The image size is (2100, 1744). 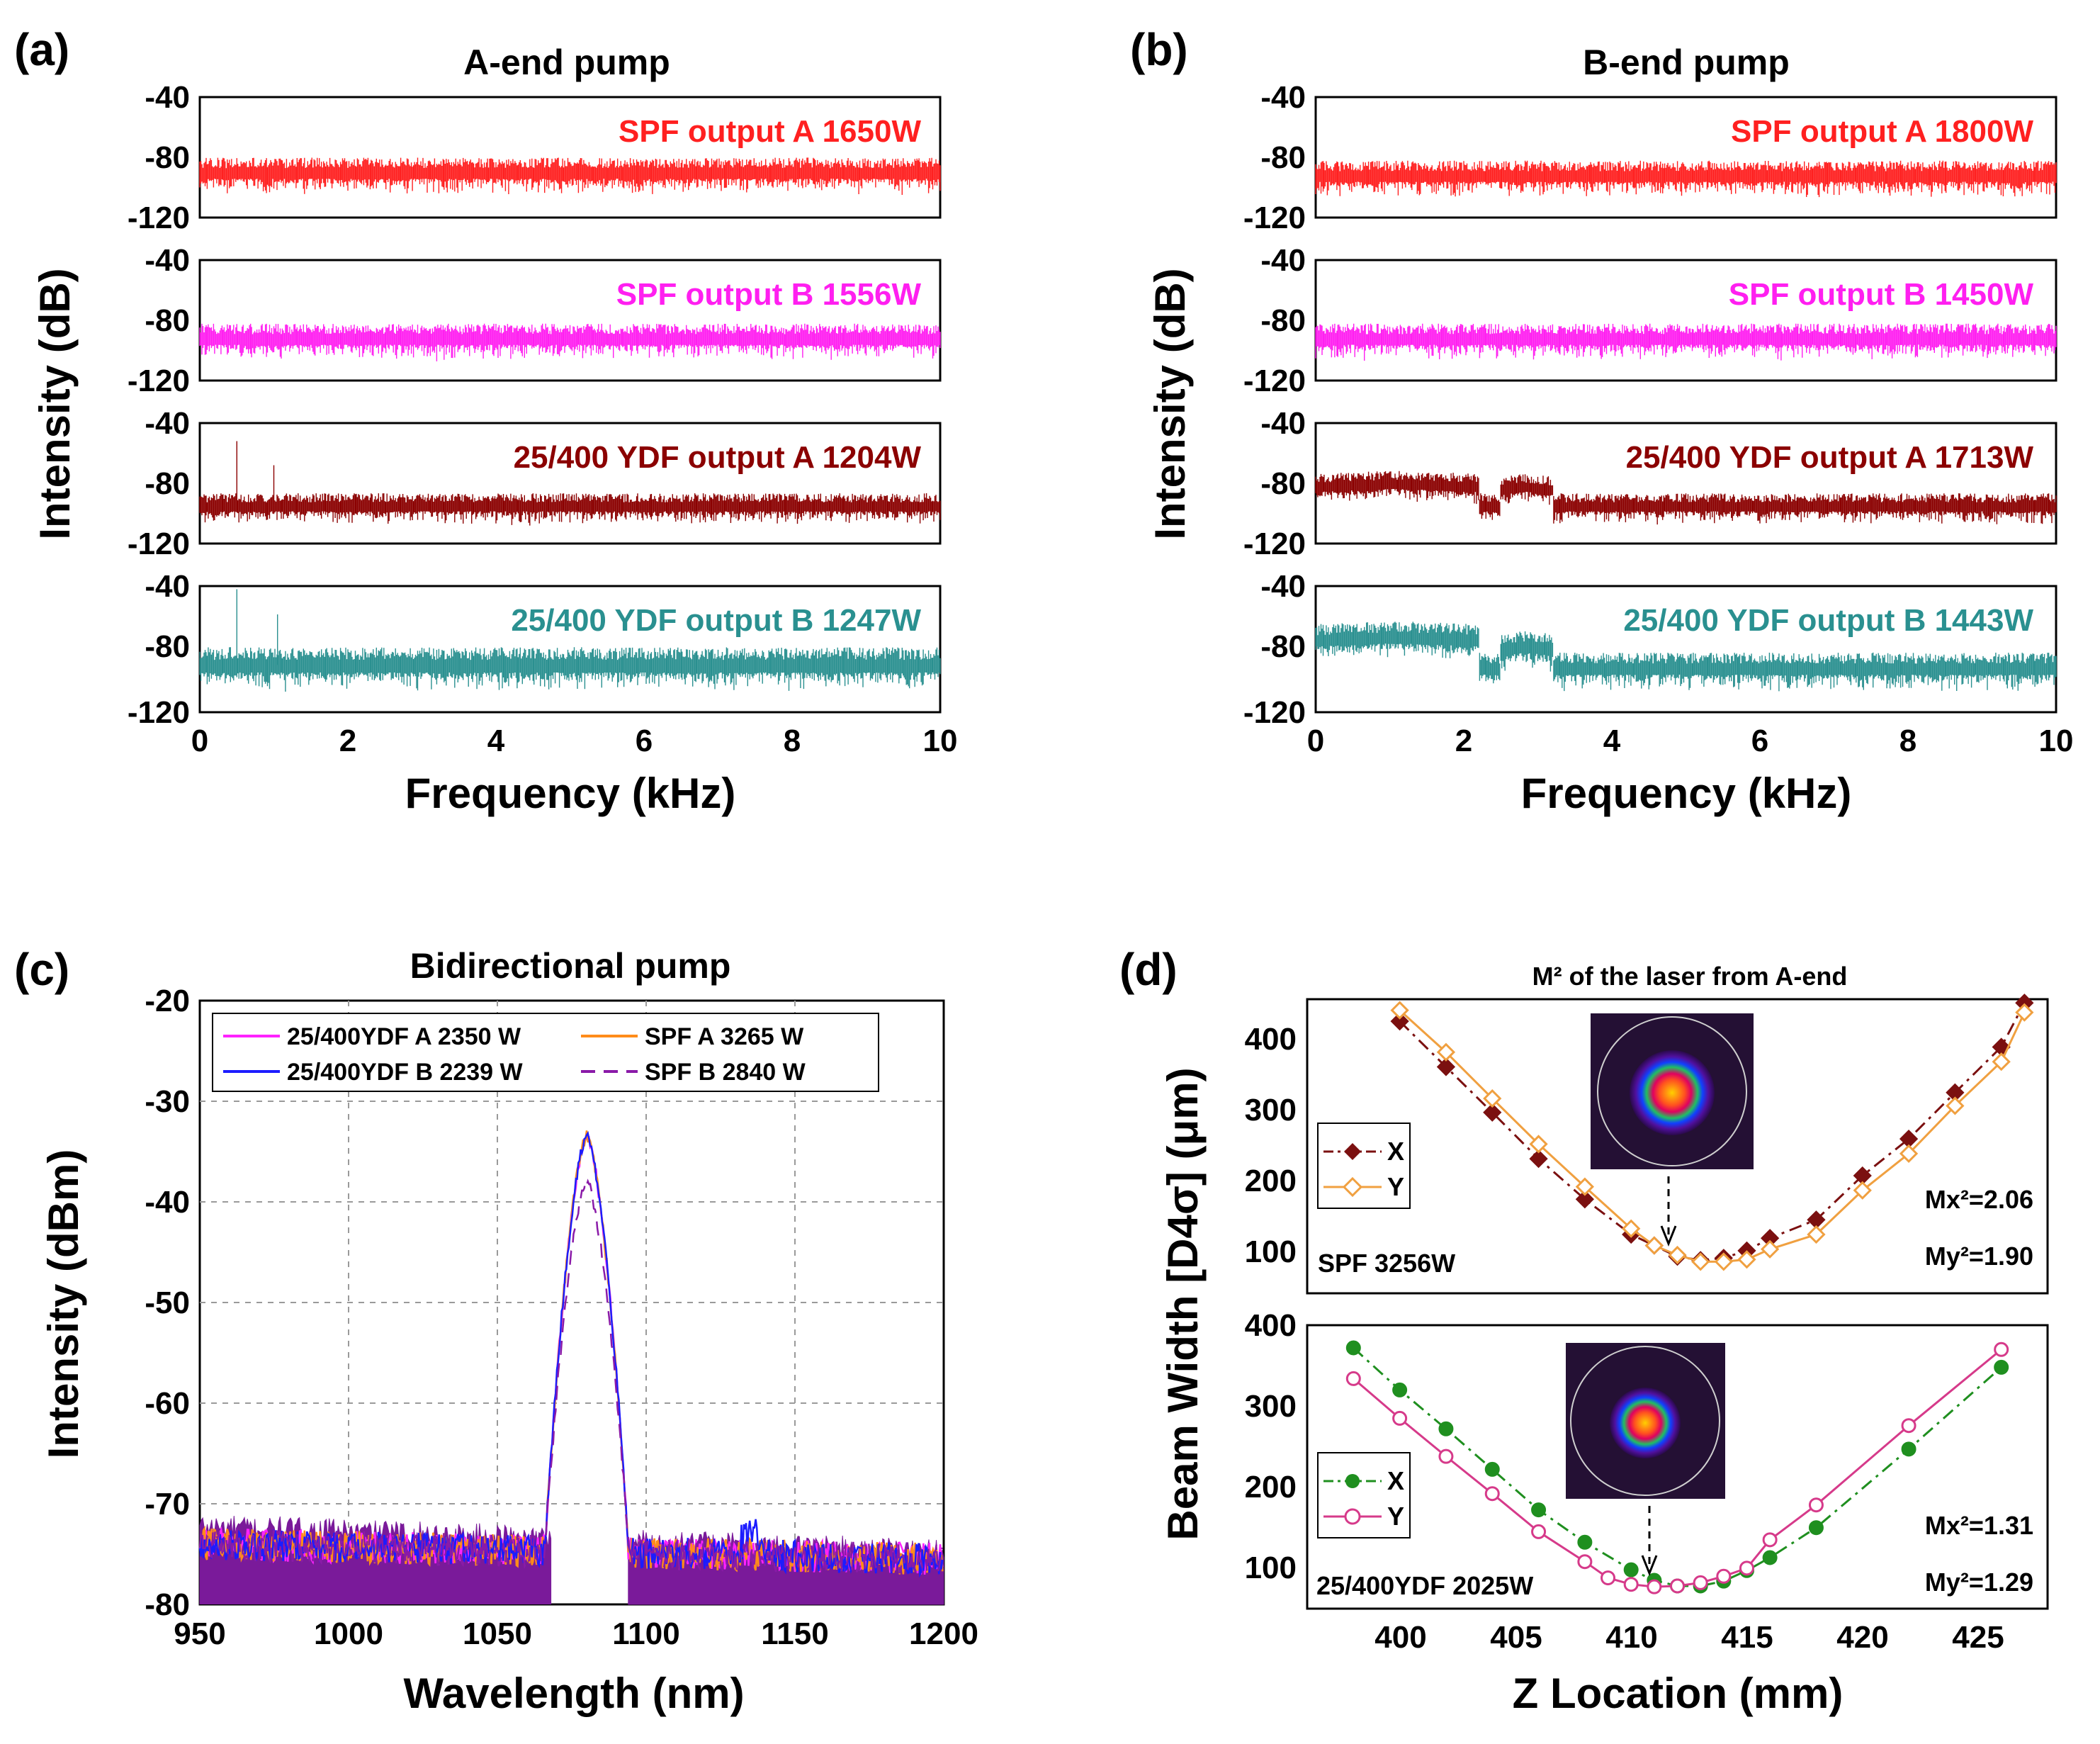 I want to click on panel-b-series-label-1: SPF output A 1800W, so click(x=1882, y=131).